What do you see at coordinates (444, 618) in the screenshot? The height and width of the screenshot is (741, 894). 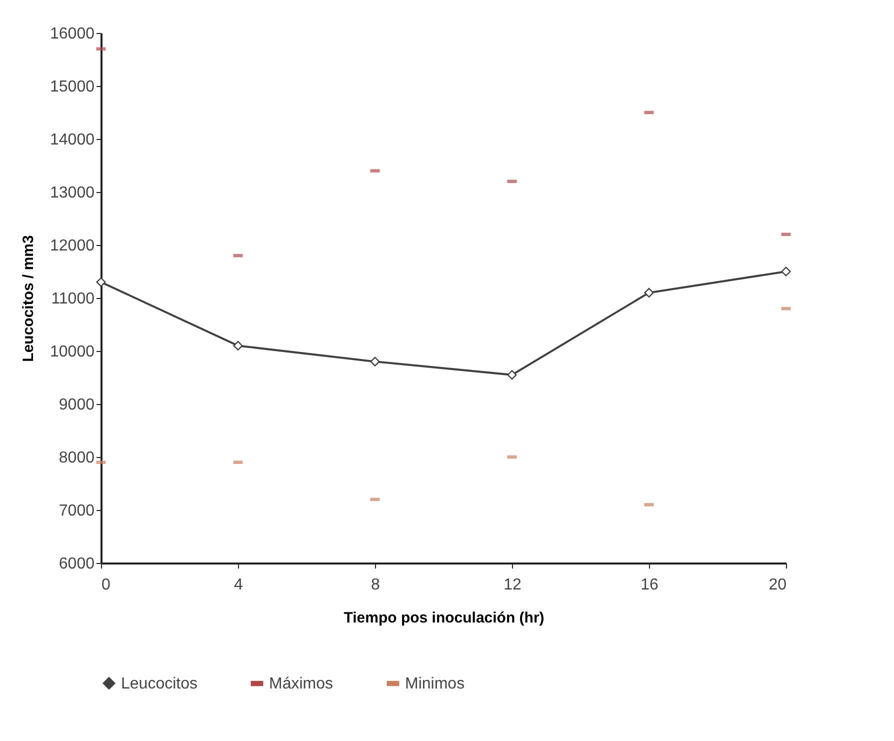 I see `x-axis-title: Tiempo pos inoculación (hr)` at bounding box center [444, 618].